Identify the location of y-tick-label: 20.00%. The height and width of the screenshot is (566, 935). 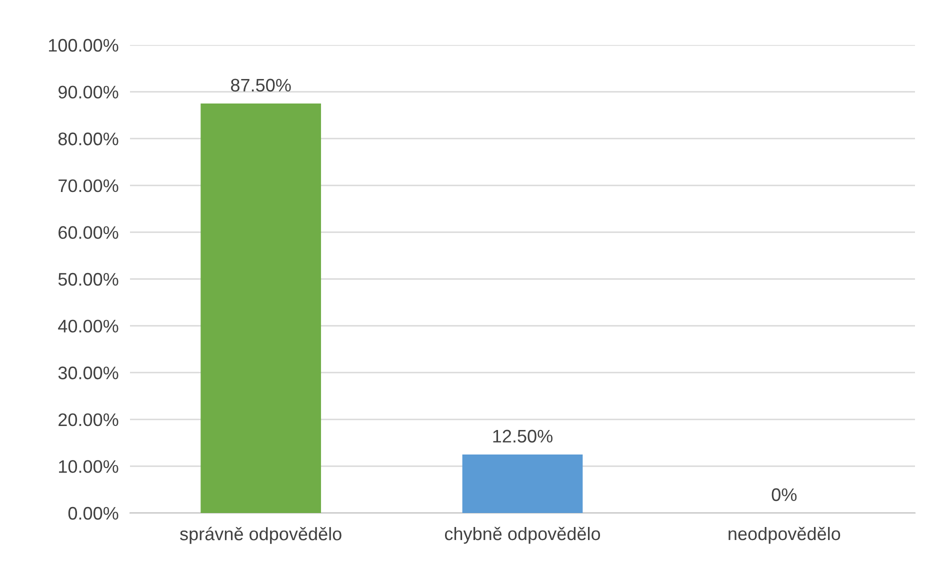
(88, 419).